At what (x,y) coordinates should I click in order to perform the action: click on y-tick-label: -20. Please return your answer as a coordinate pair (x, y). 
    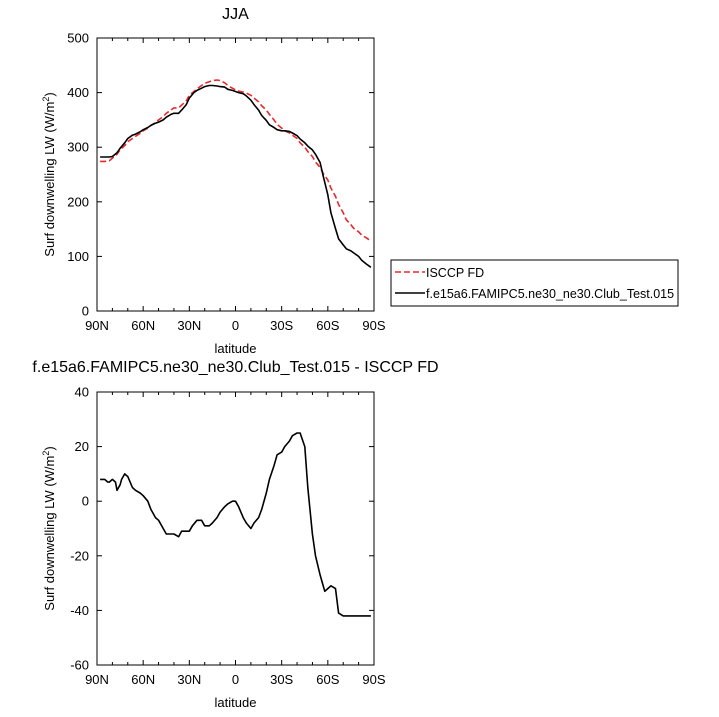
    Looking at the image, I should click on (79, 555).